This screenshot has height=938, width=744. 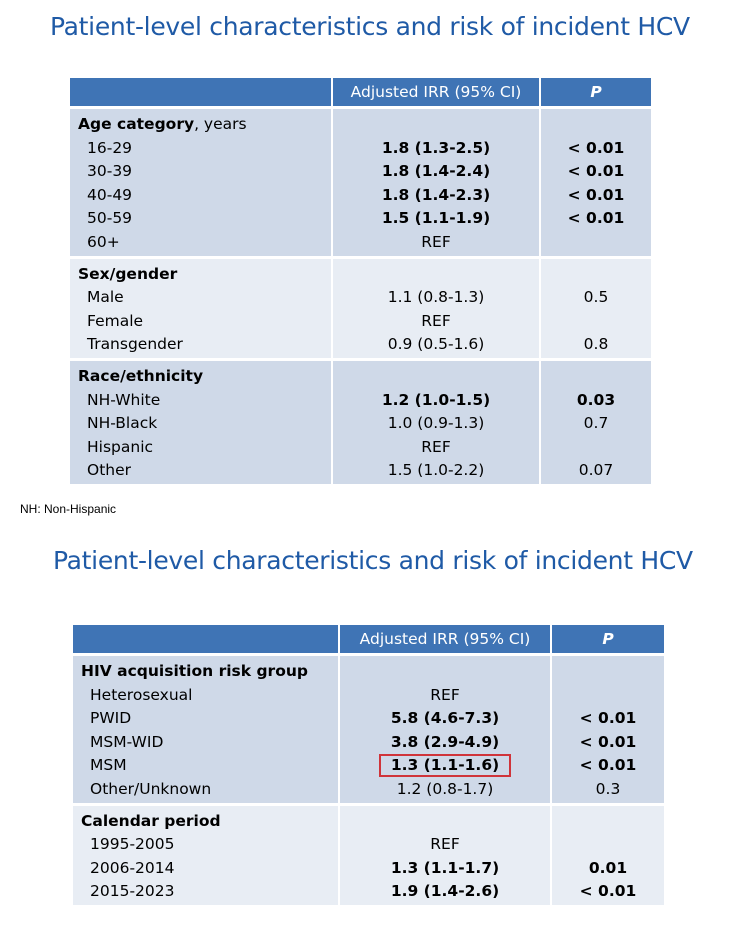 What do you see at coordinates (607, 729) in the screenshot?
I see `p-cell: < 0.01 < 0.01 < 0.01 0.3` at bounding box center [607, 729].